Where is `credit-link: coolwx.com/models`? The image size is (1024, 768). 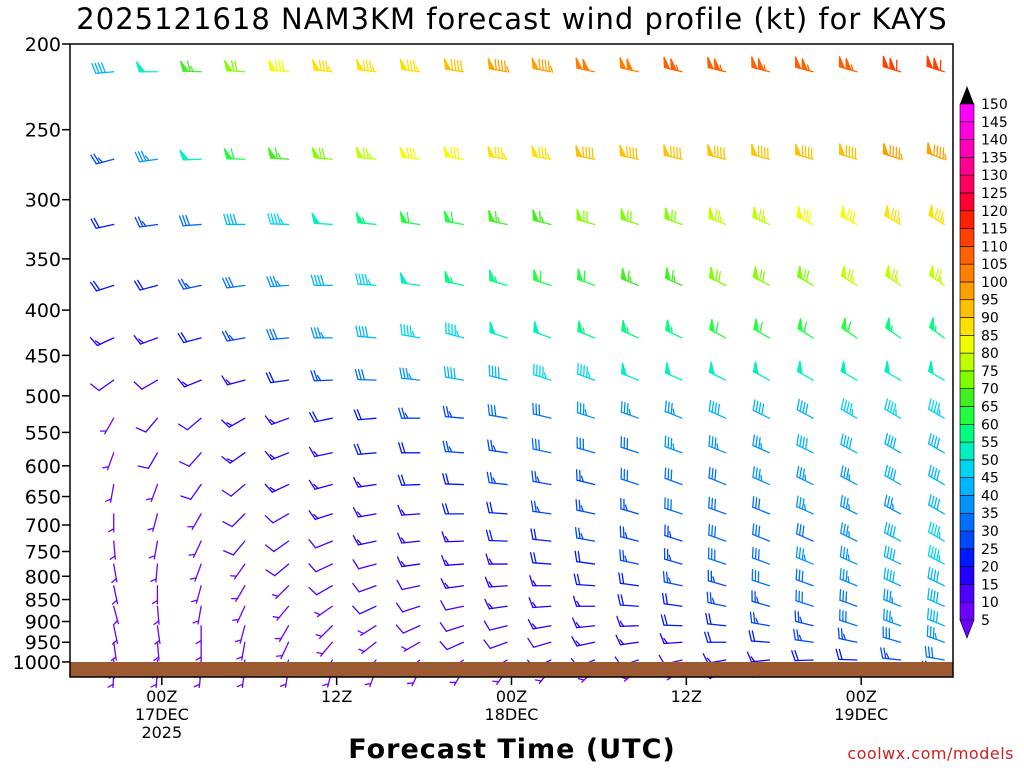 credit-link: coolwx.com/models is located at coordinates (930, 753).